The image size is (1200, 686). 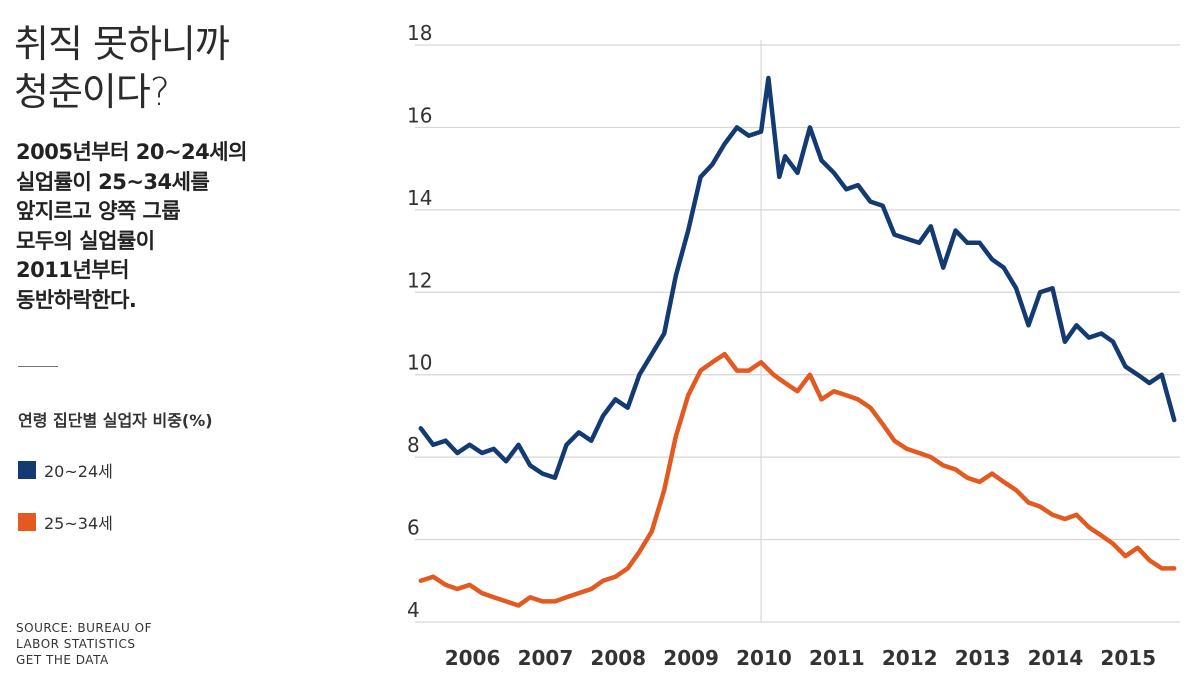 What do you see at coordinates (691, 658) in the screenshot?
I see `x-tick-label: 2009` at bounding box center [691, 658].